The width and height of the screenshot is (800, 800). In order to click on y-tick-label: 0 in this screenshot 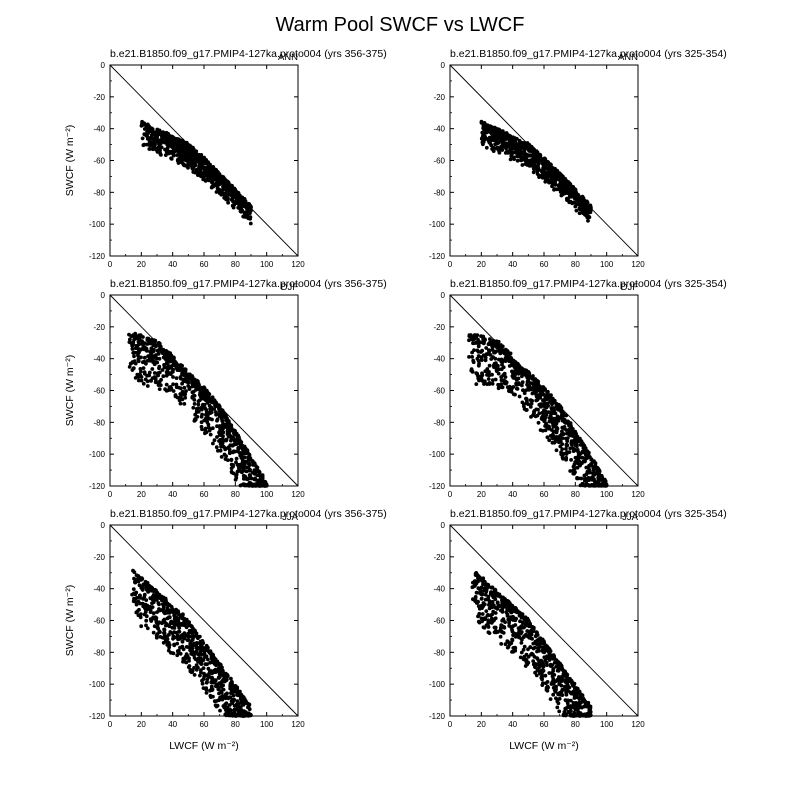, I will do `click(103, 295)`.